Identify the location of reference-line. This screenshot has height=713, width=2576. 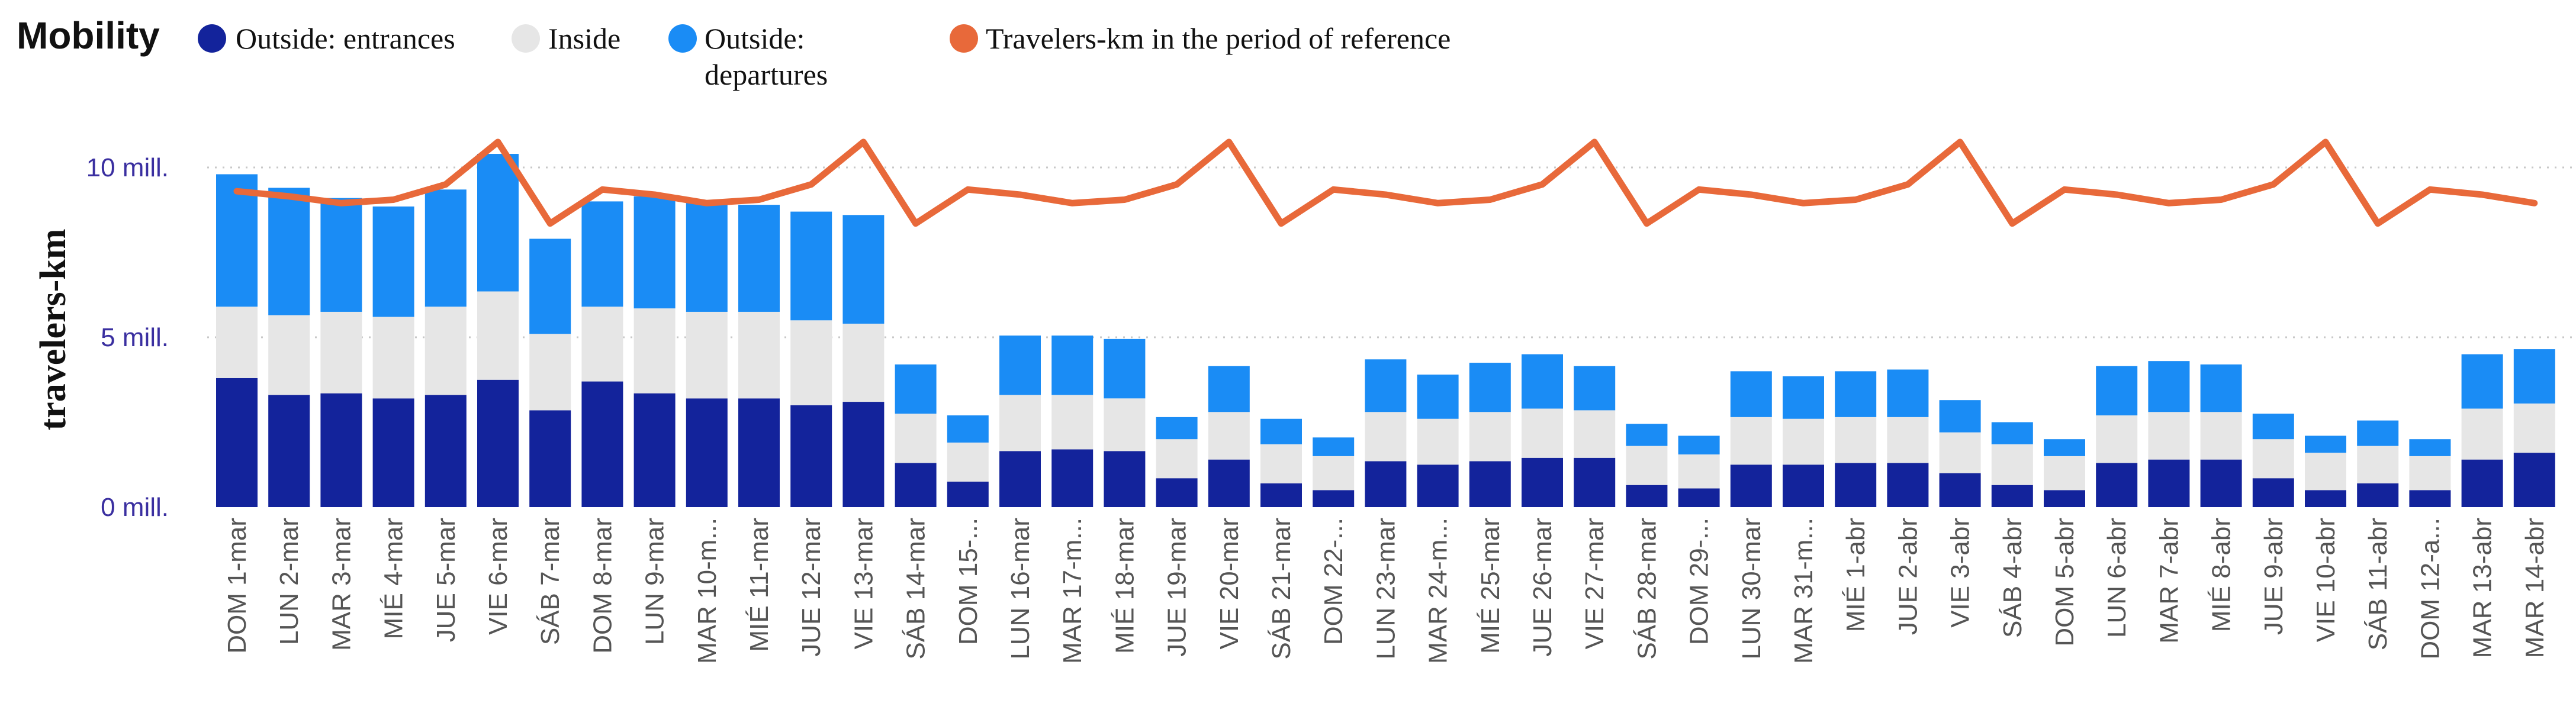
(1386, 182).